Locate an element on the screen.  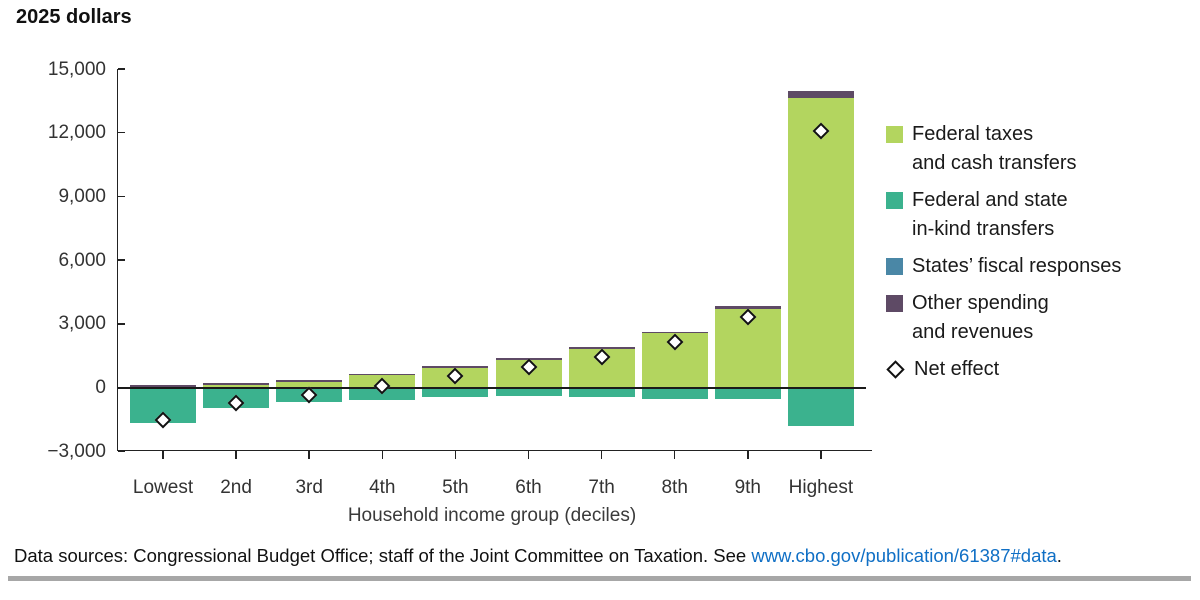
zero-line is located at coordinates (492, 387).